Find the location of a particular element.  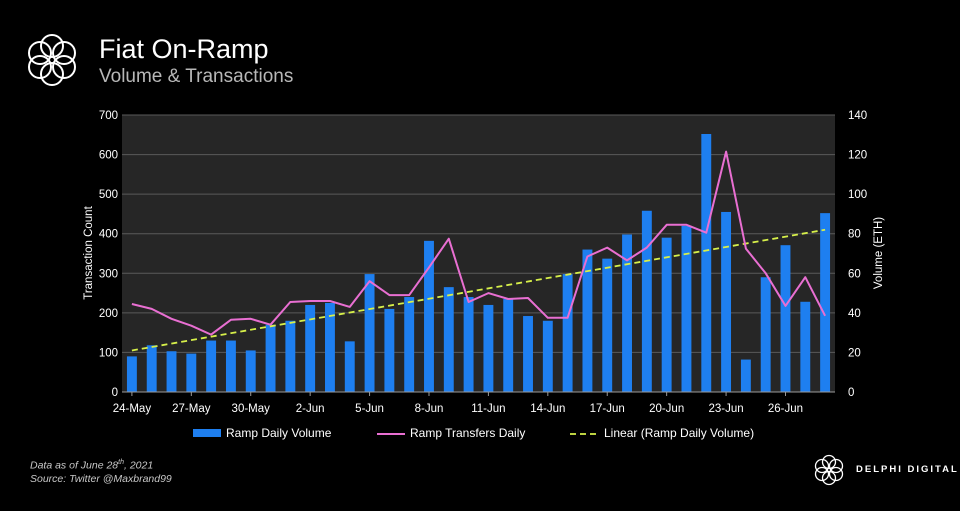

y-axis-left-label: Transaction Count is located at coordinates (89, 252).